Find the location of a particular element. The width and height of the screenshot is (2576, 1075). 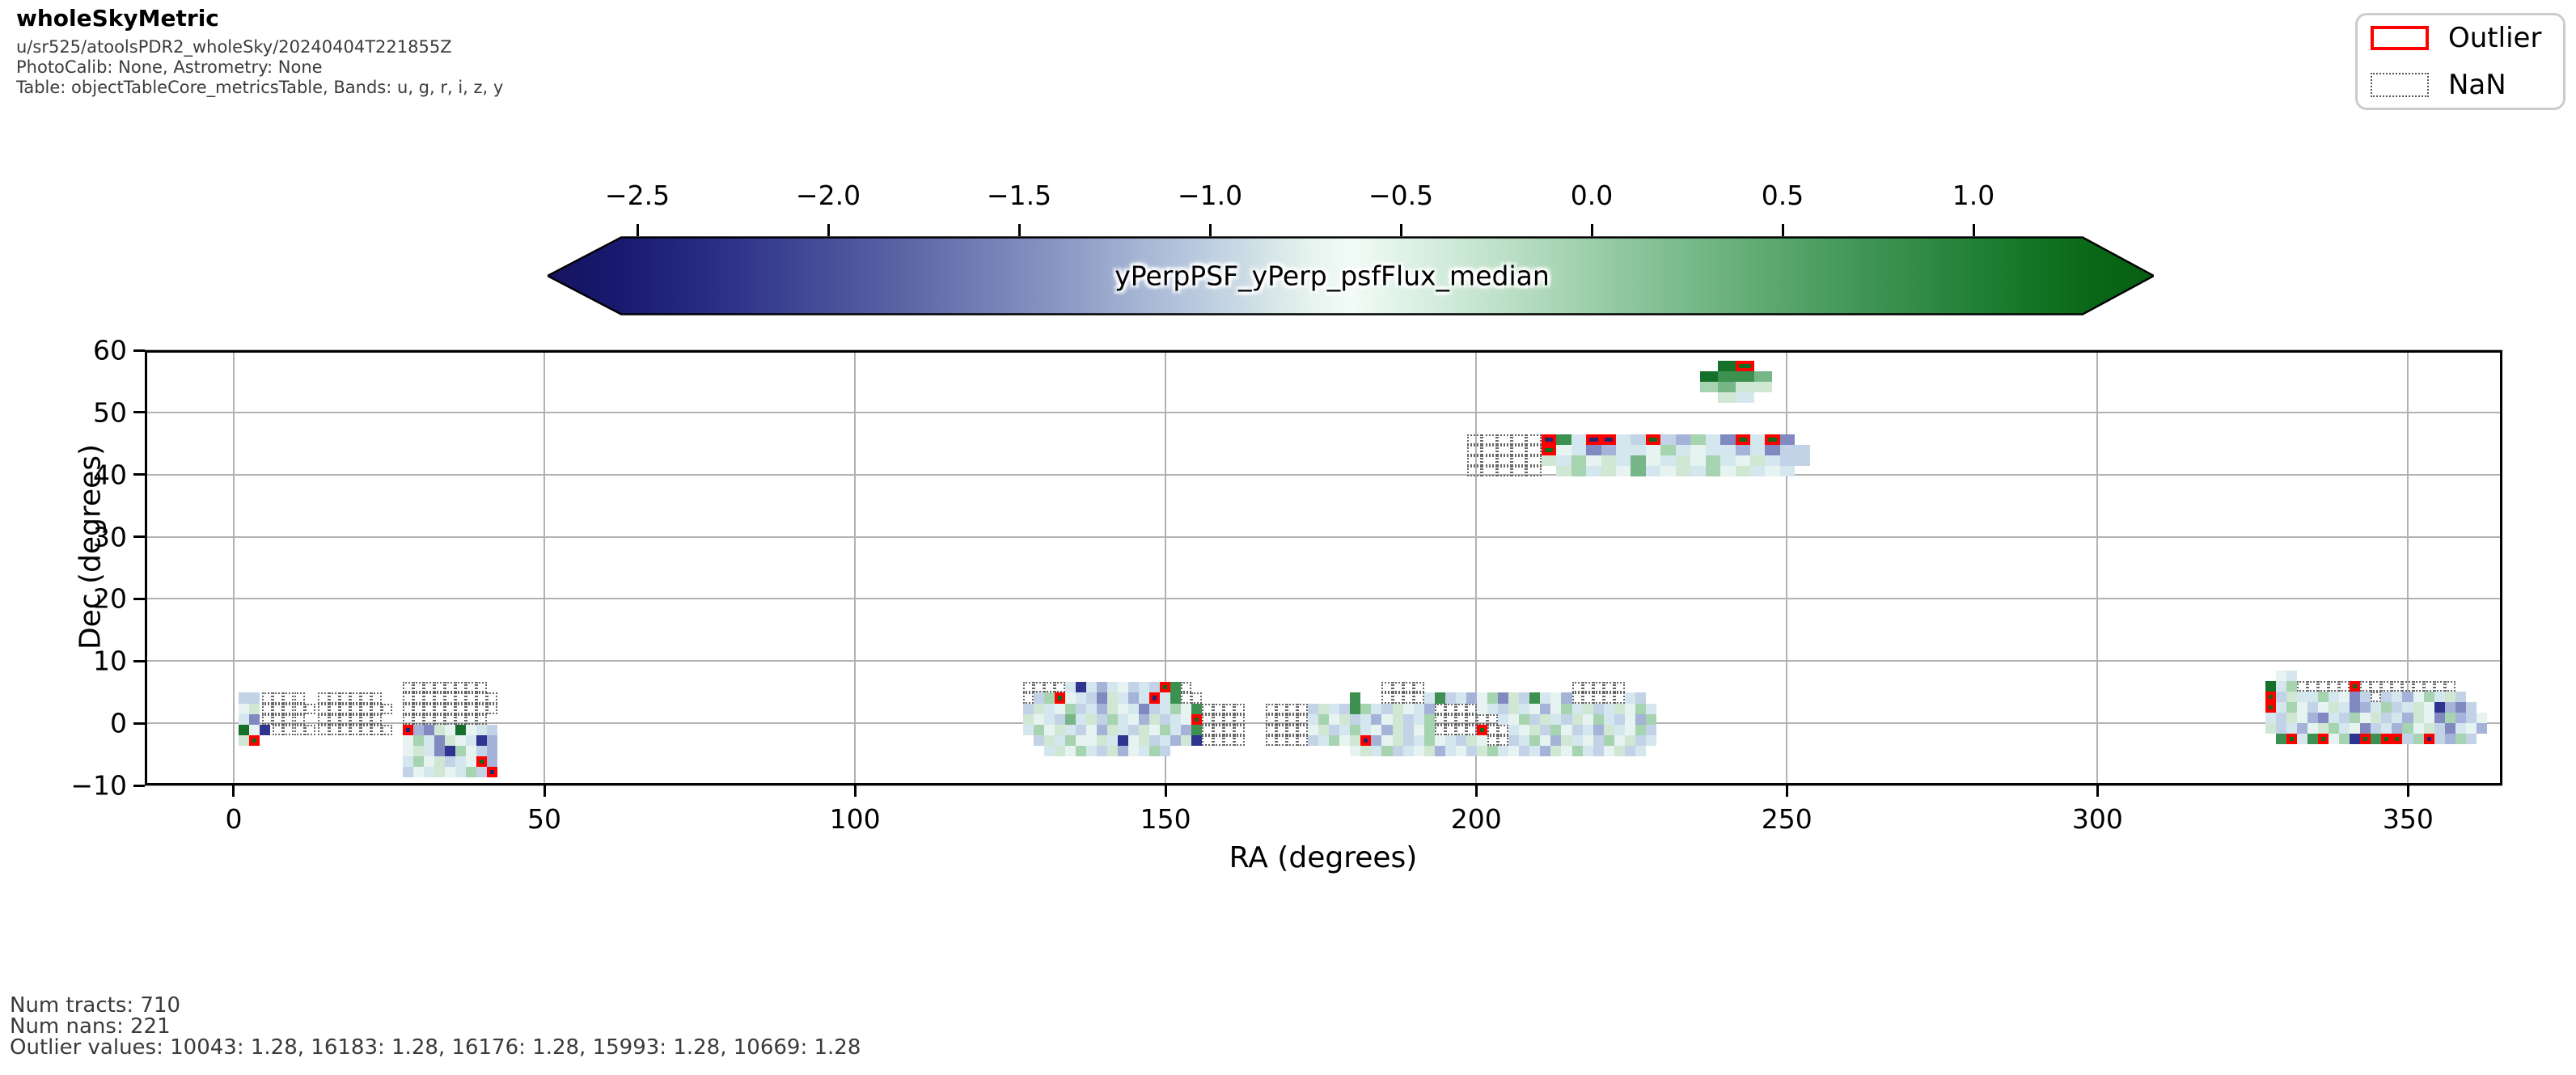

colorbar-tick-label: −0.5 is located at coordinates (1401, 195).